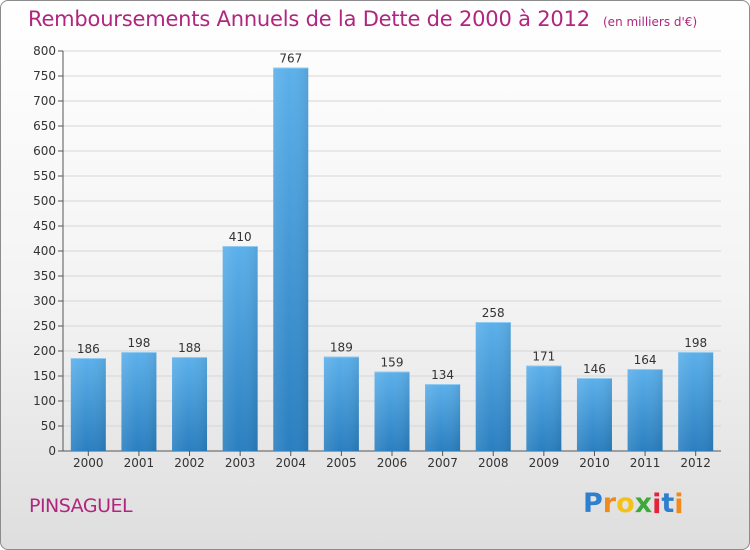 The height and width of the screenshot is (550, 750). Describe the element at coordinates (240, 463) in the screenshot. I see `x-tick-label: 2003` at that location.